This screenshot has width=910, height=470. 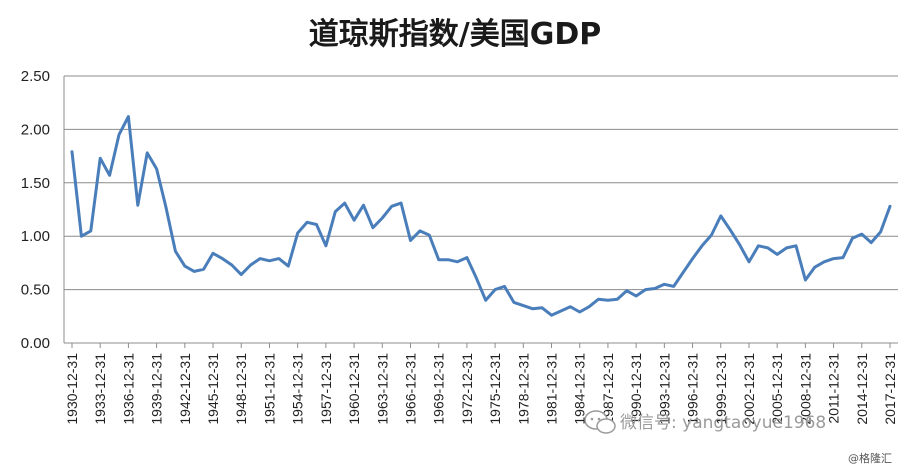 What do you see at coordinates (580, 389) in the screenshot?
I see `x-tick-label: 1984-12-31` at bounding box center [580, 389].